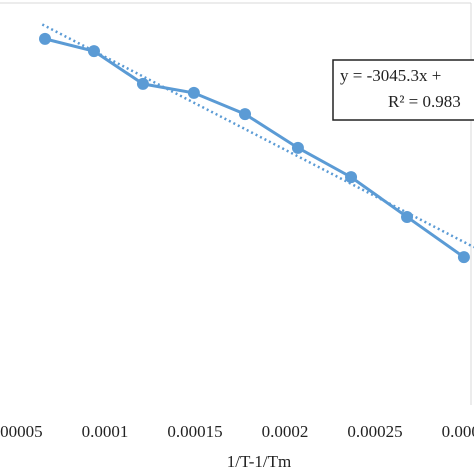 This screenshot has height=474, width=474. I want to click on equation-box, so click(403, 90).